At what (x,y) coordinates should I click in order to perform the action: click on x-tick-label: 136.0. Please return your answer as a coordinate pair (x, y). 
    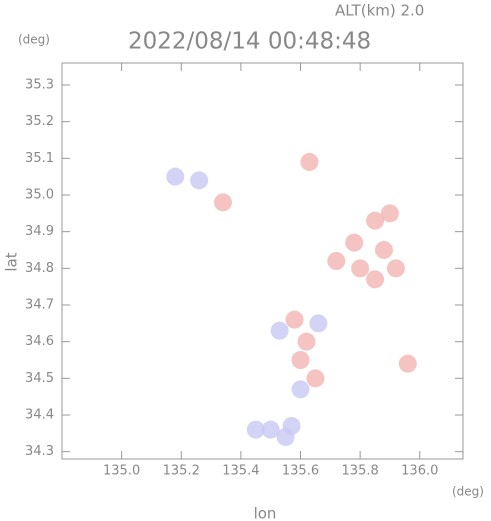
    Looking at the image, I should click on (419, 471).